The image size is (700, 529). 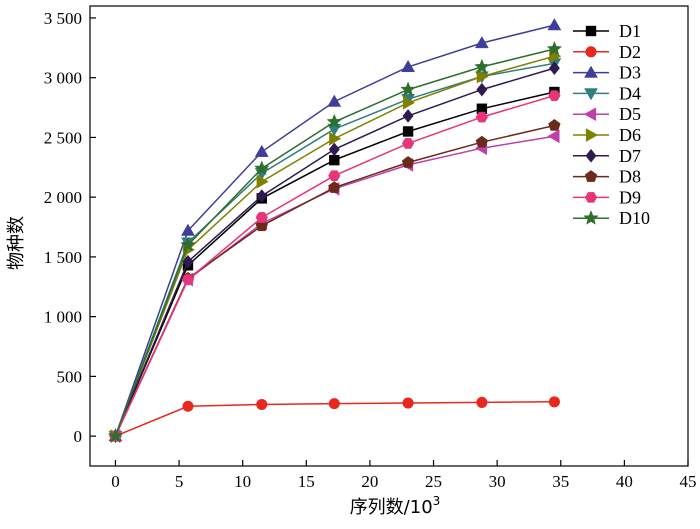 What do you see at coordinates (437, 501) in the screenshot?
I see `x-axis-title-exponent: 3` at bounding box center [437, 501].